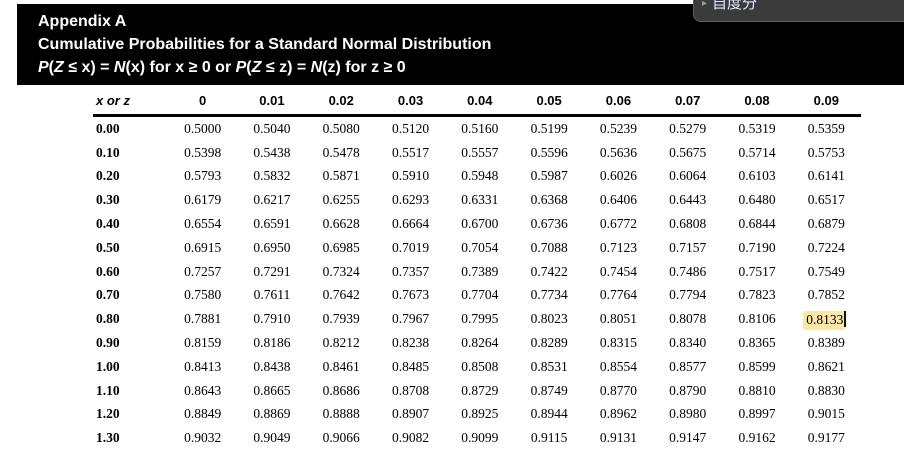  What do you see at coordinates (687, 104) in the screenshot?
I see `column-header: 0.07` at bounding box center [687, 104].